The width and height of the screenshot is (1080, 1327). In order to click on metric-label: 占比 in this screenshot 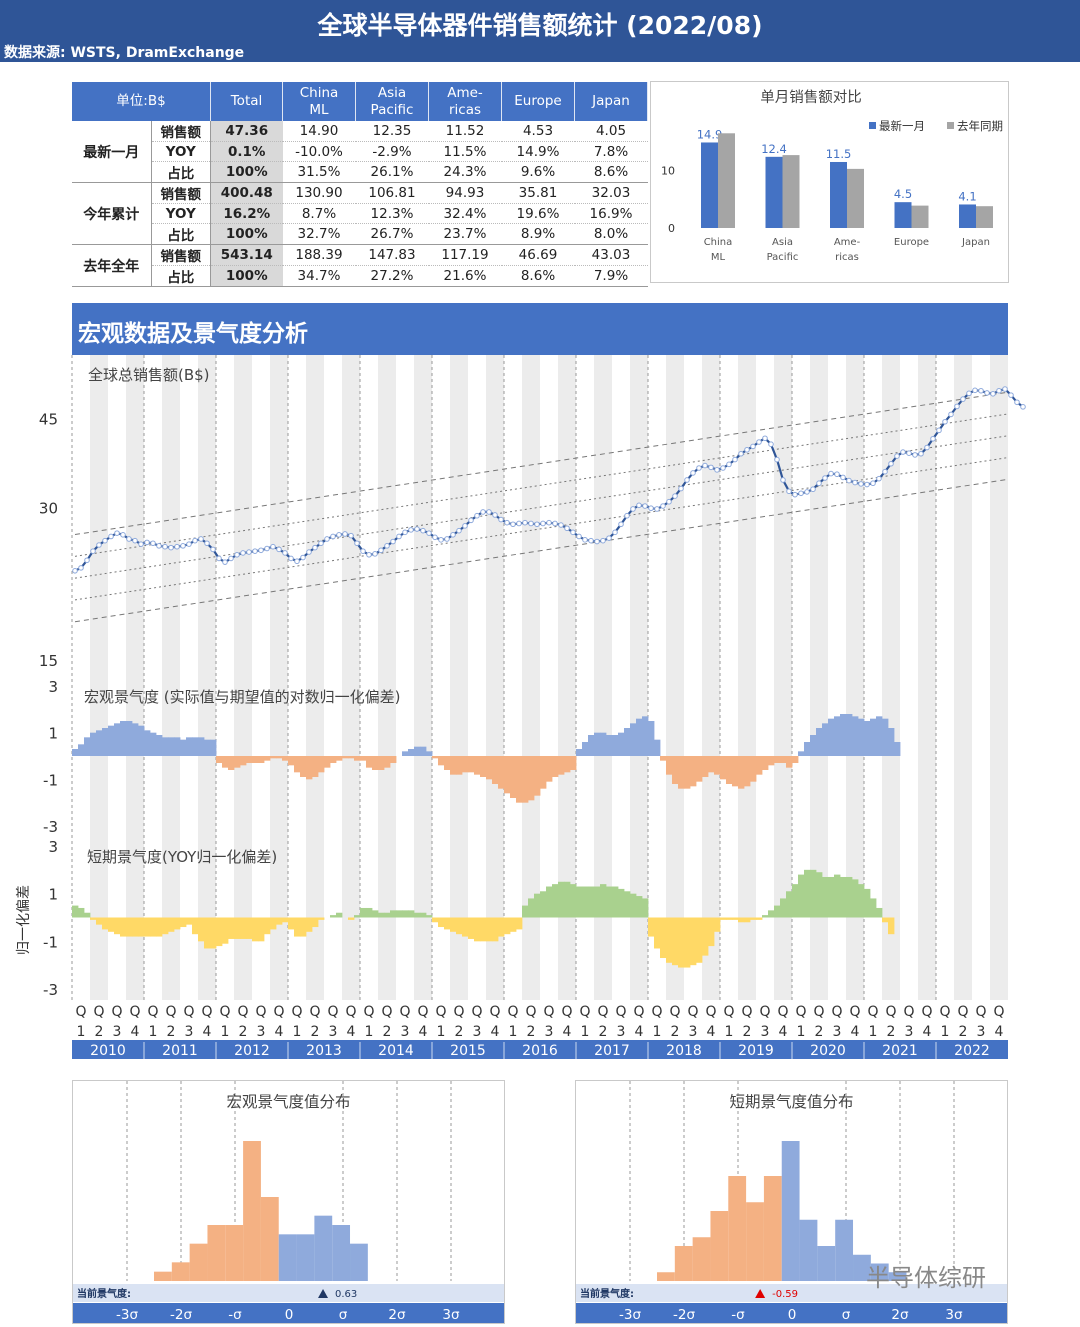, I will do `click(181, 172)`.